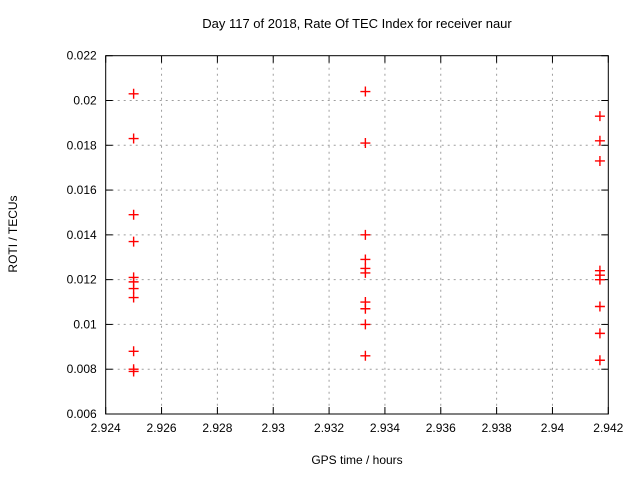  What do you see at coordinates (608, 428) in the screenshot?
I see `x-tick-label: 2.942` at bounding box center [608, 428].